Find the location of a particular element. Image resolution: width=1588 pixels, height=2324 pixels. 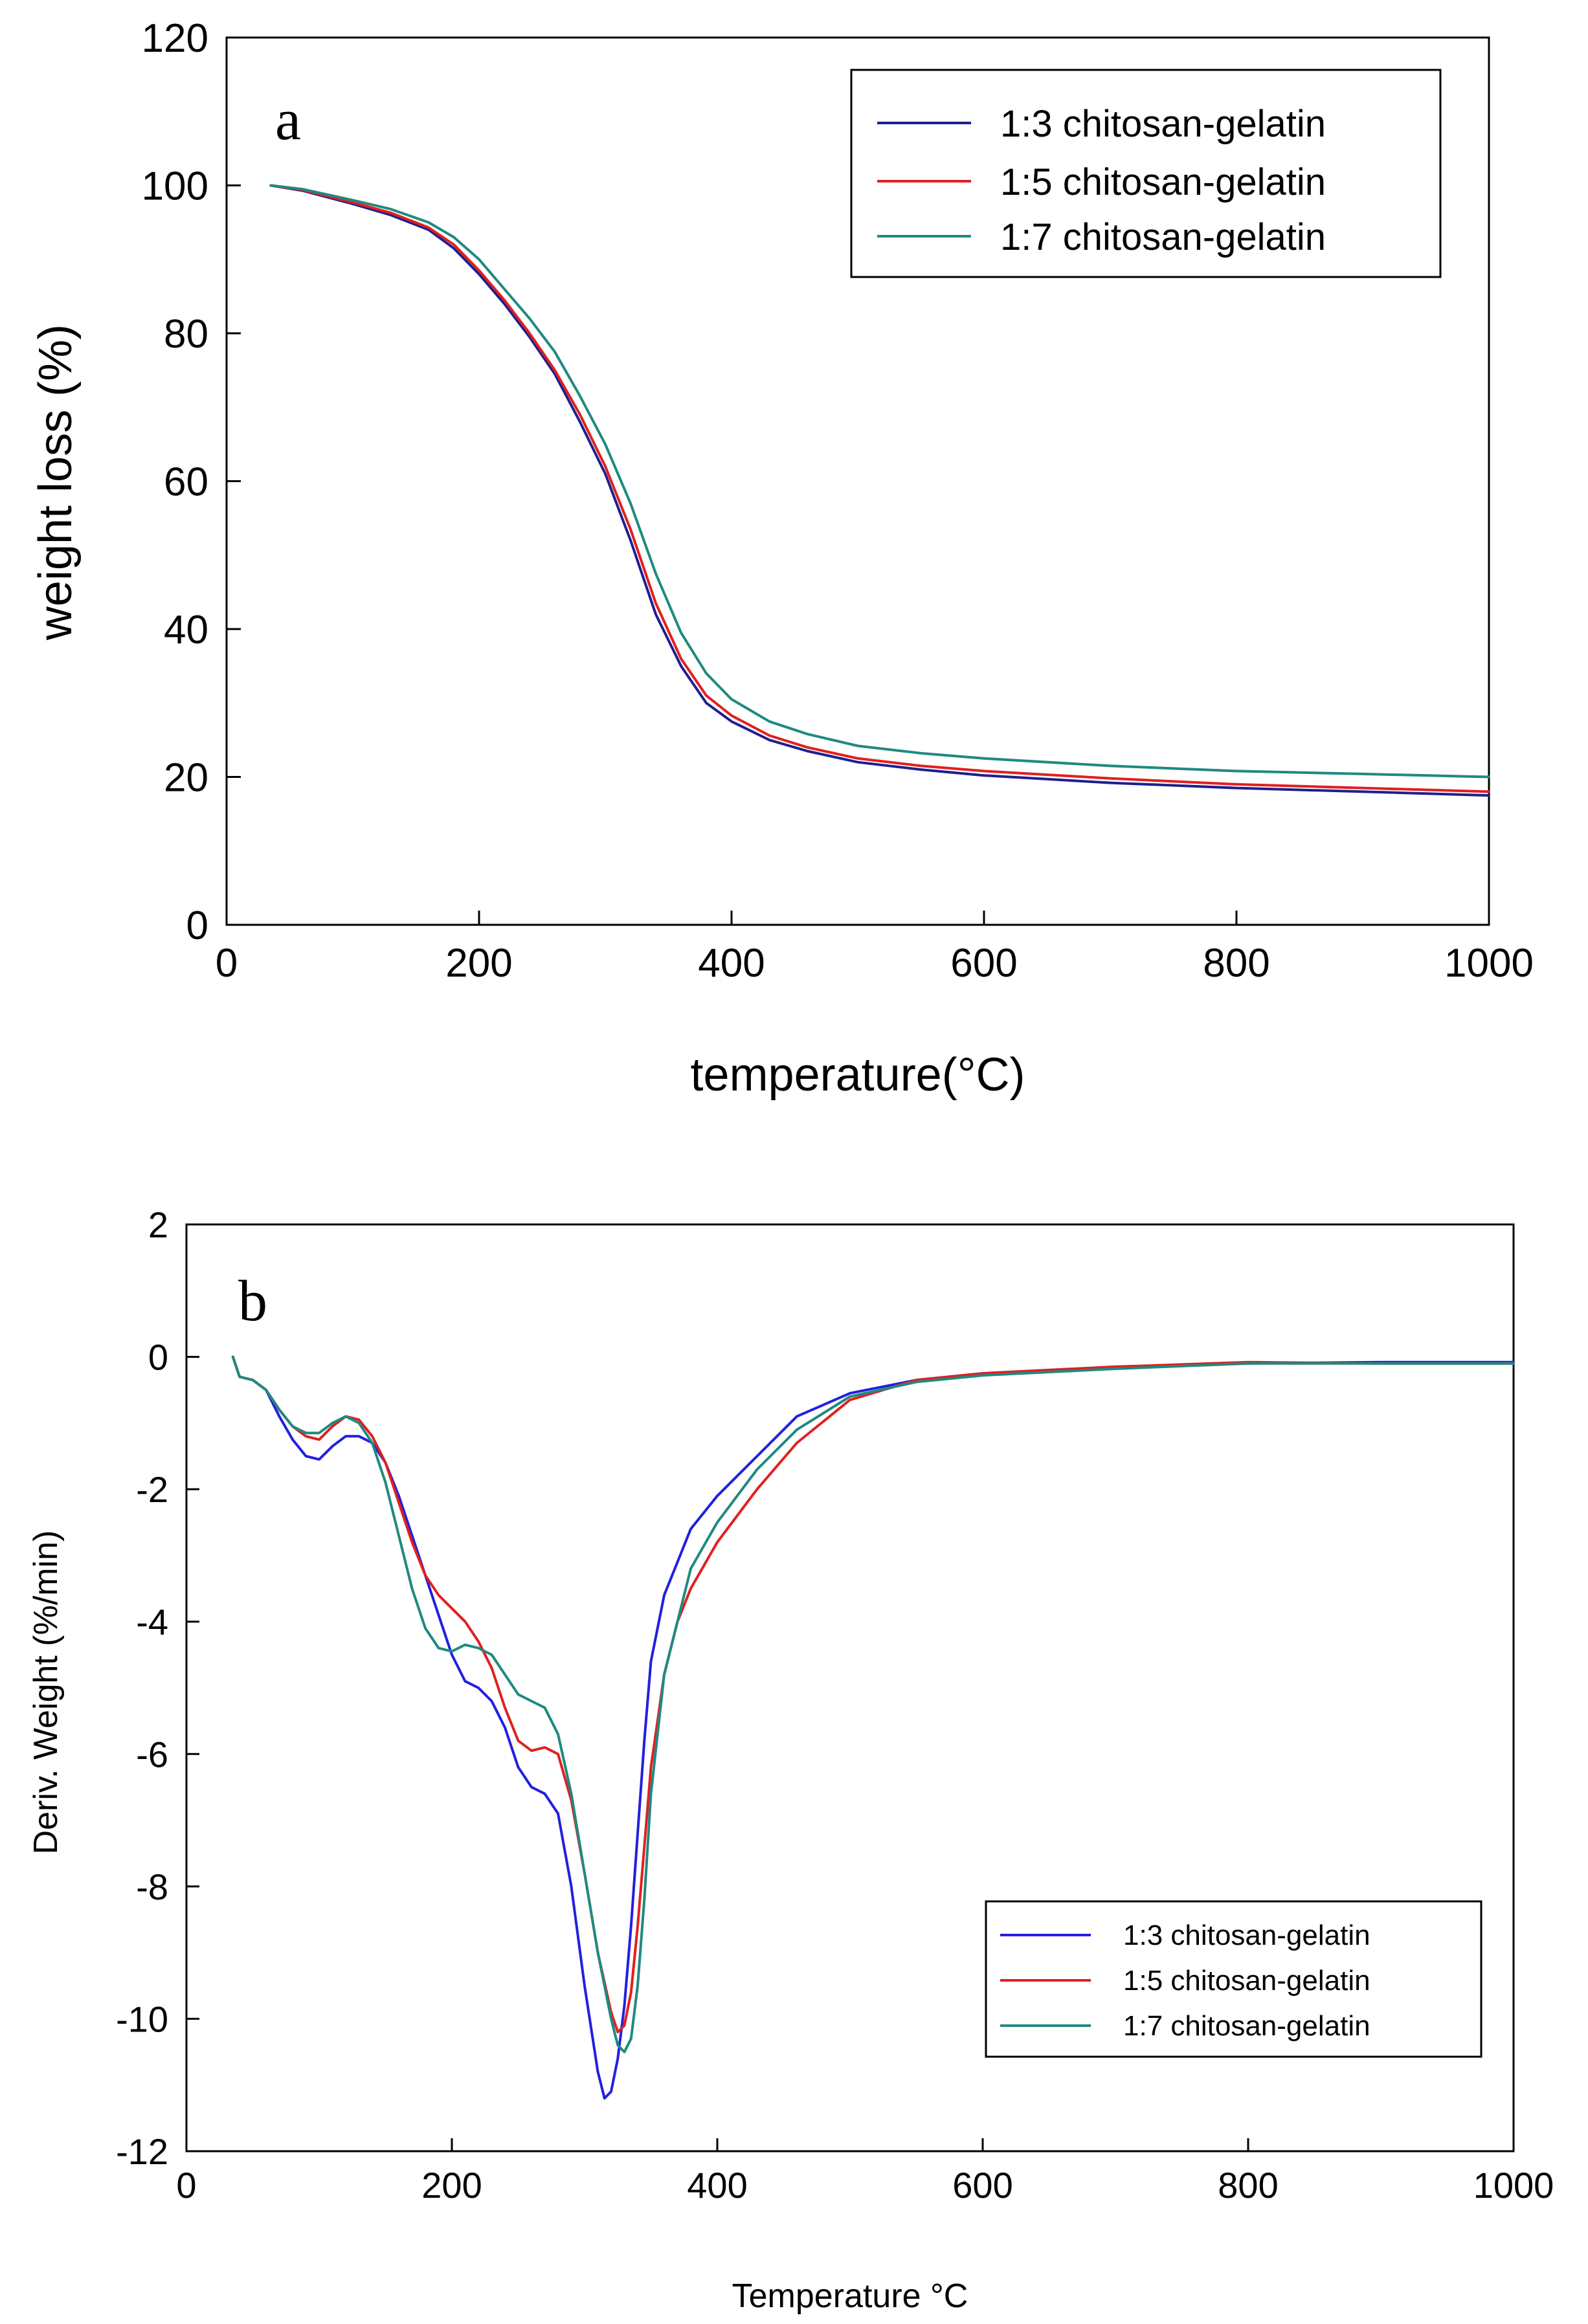

chart-b-y-tick-label: -4 is located at coordinates (152, 1622).